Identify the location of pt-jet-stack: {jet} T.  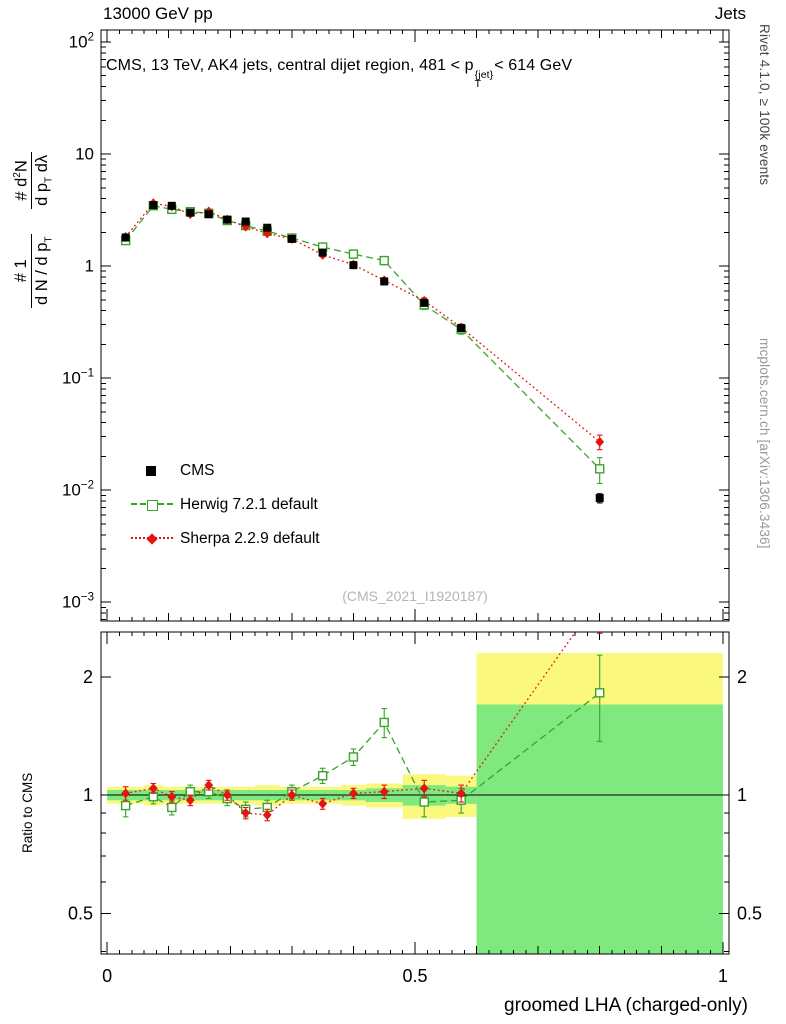
(484, 79).